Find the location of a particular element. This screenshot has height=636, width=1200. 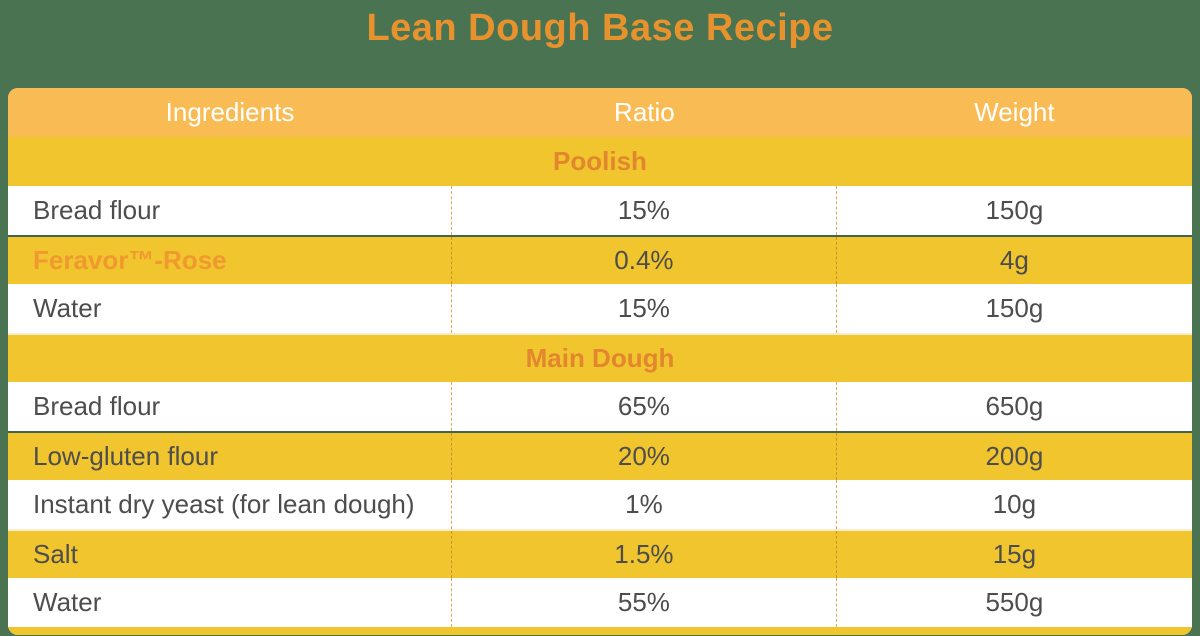

ratio-cell: 1.5% is located at coordinates (644, 554).